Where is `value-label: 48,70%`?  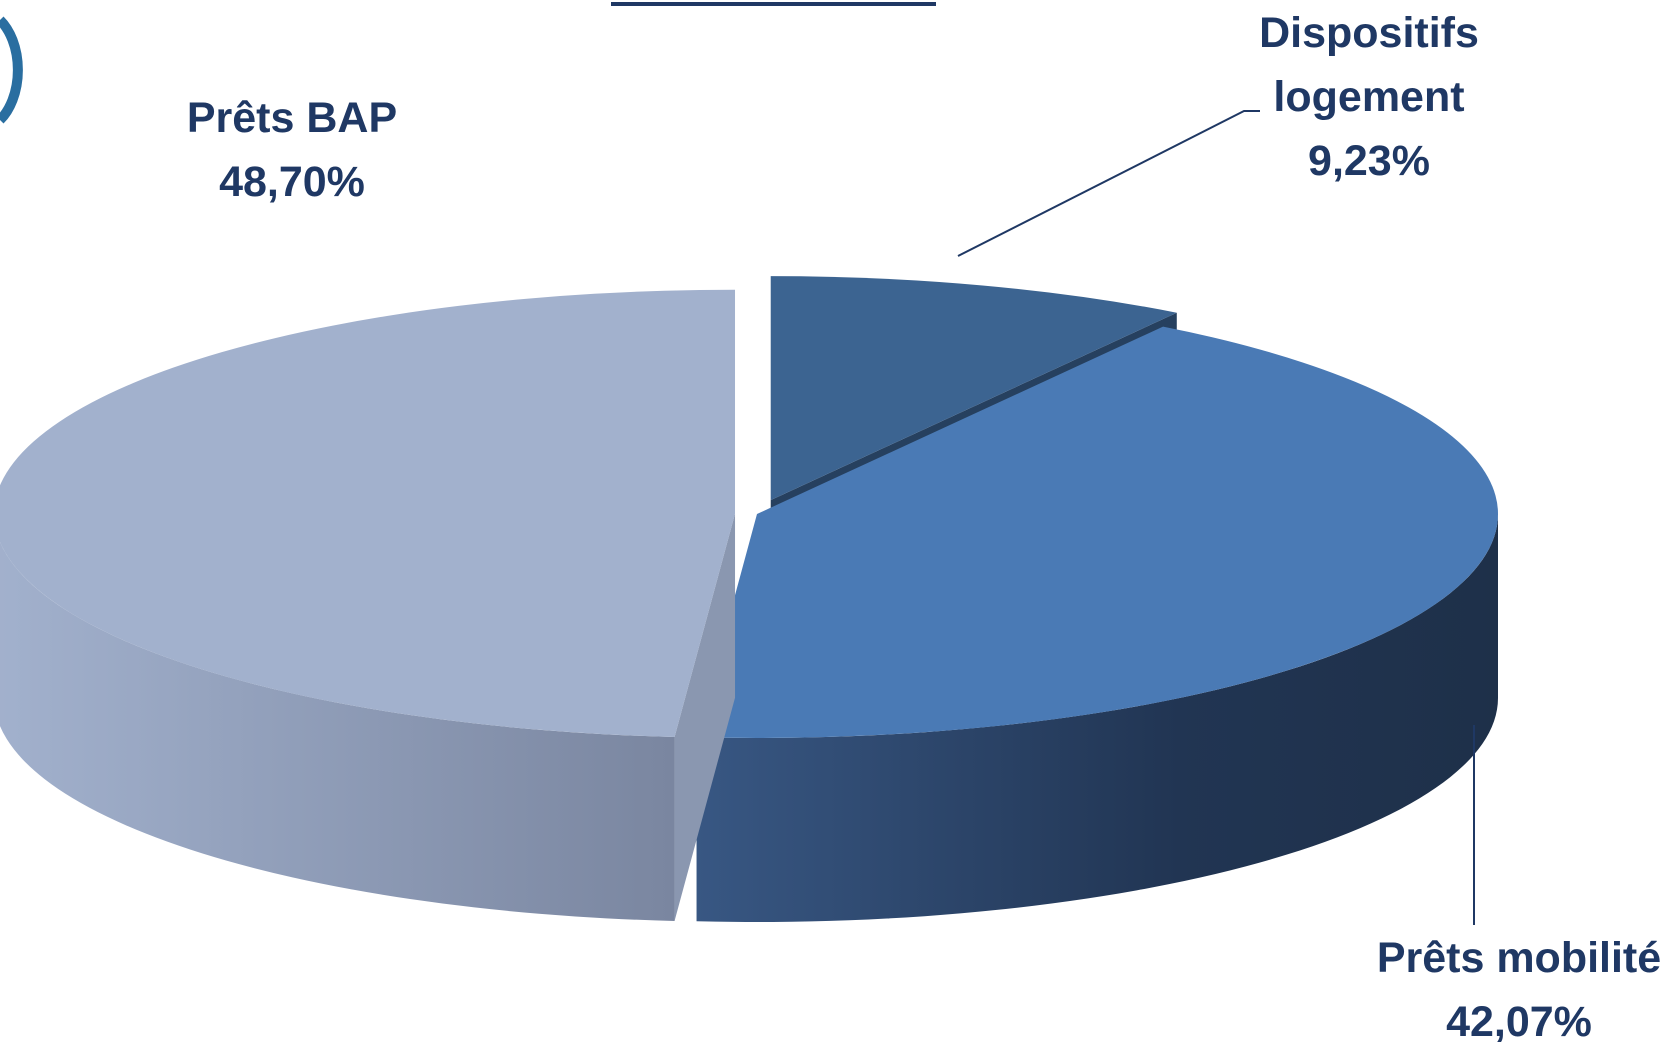
value-label: 48,70% is located at coordinates (292, 182).